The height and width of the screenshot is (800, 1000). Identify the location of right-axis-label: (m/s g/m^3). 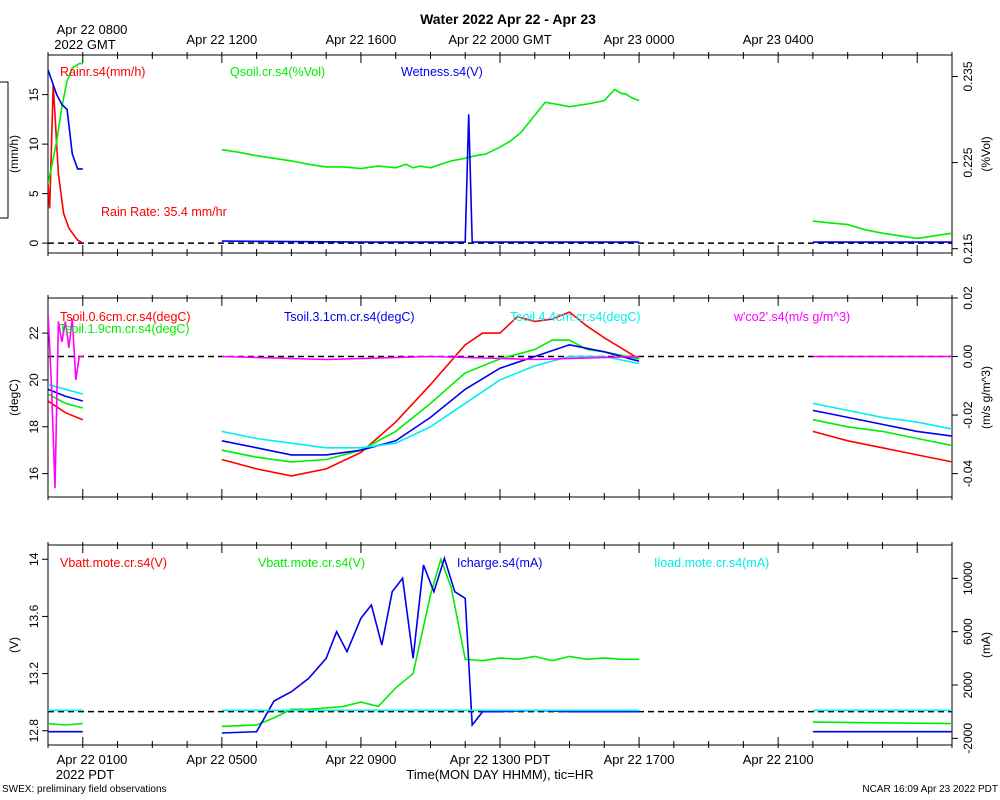
(986, 397).